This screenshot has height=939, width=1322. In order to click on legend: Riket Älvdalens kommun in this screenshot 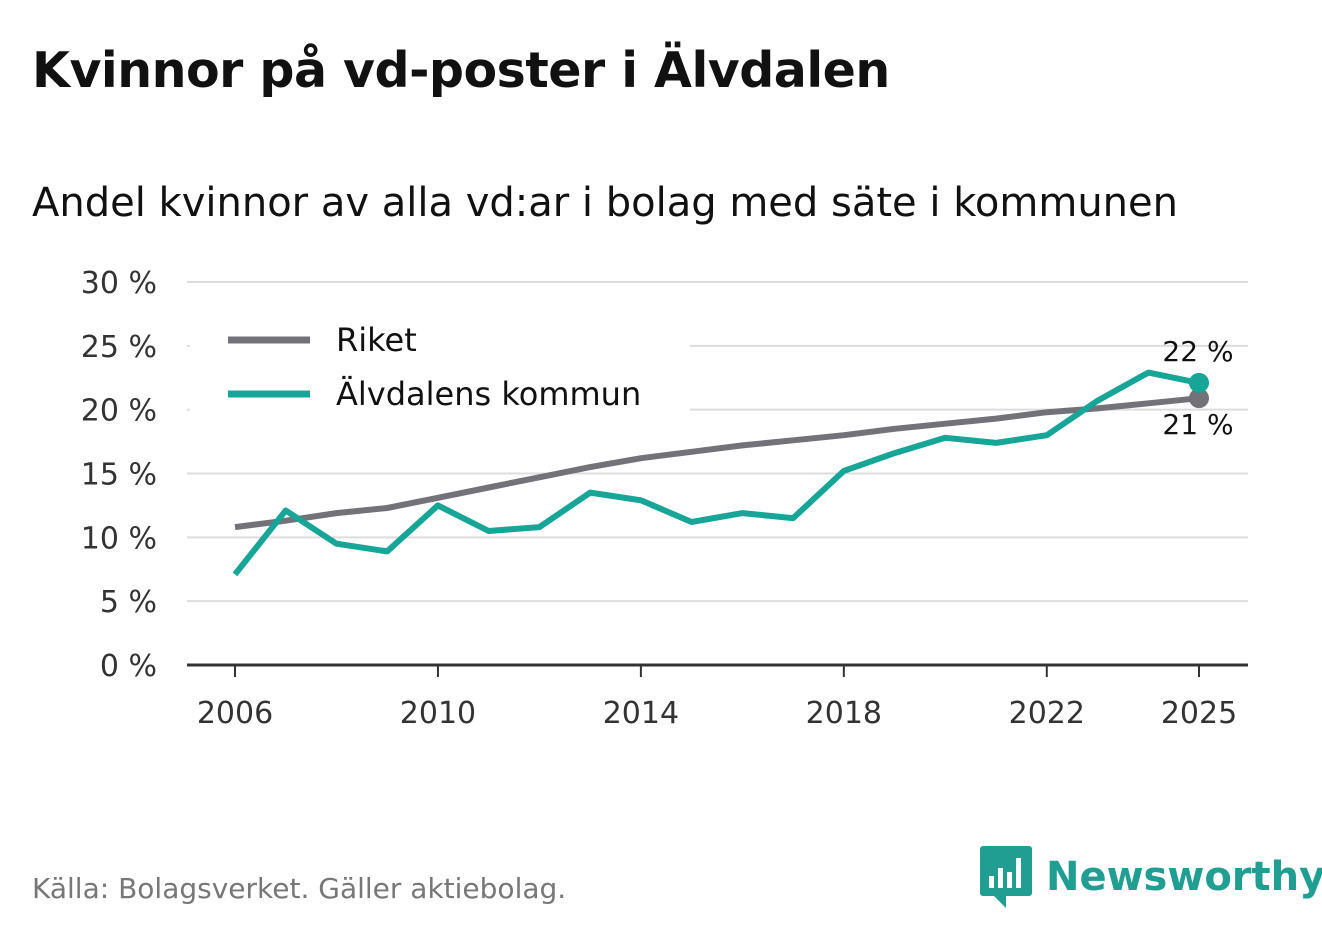, I will do `click(440, 367)`.